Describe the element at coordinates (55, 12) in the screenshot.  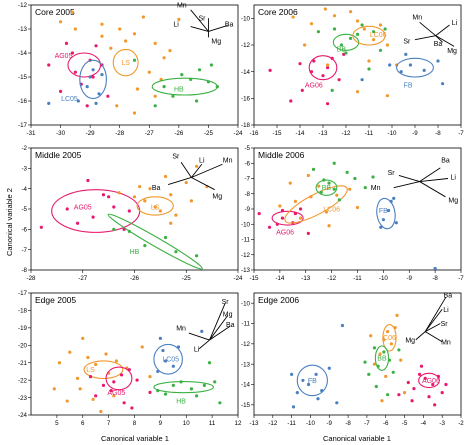
I see `panel-title: Core 2005` at that location.